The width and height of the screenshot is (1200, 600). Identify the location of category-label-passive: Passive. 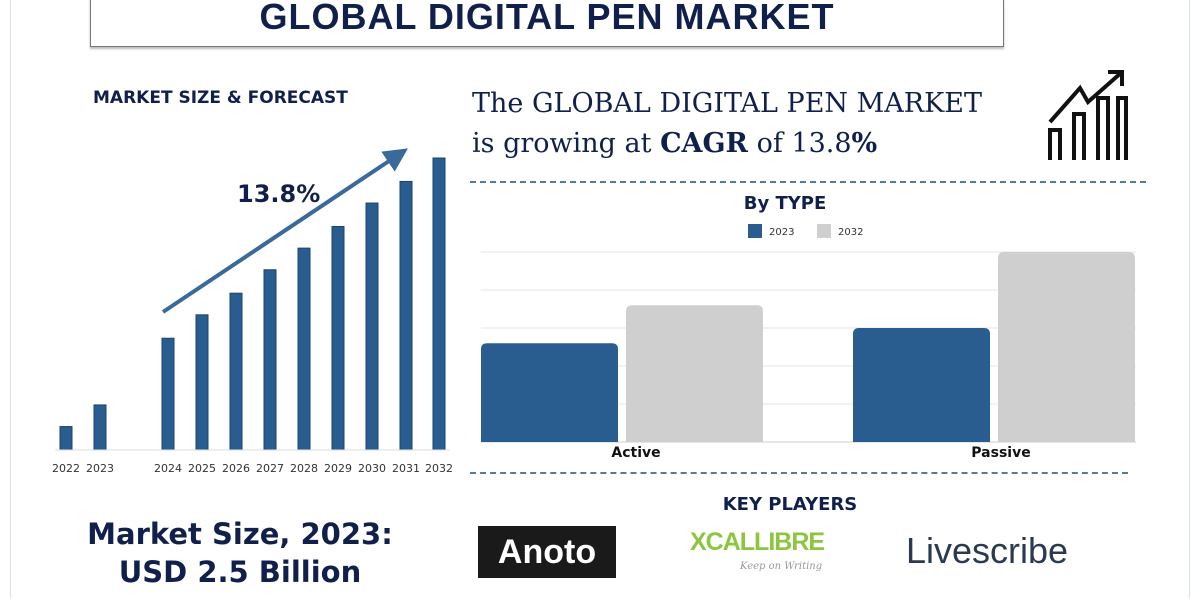
(1000, 453).